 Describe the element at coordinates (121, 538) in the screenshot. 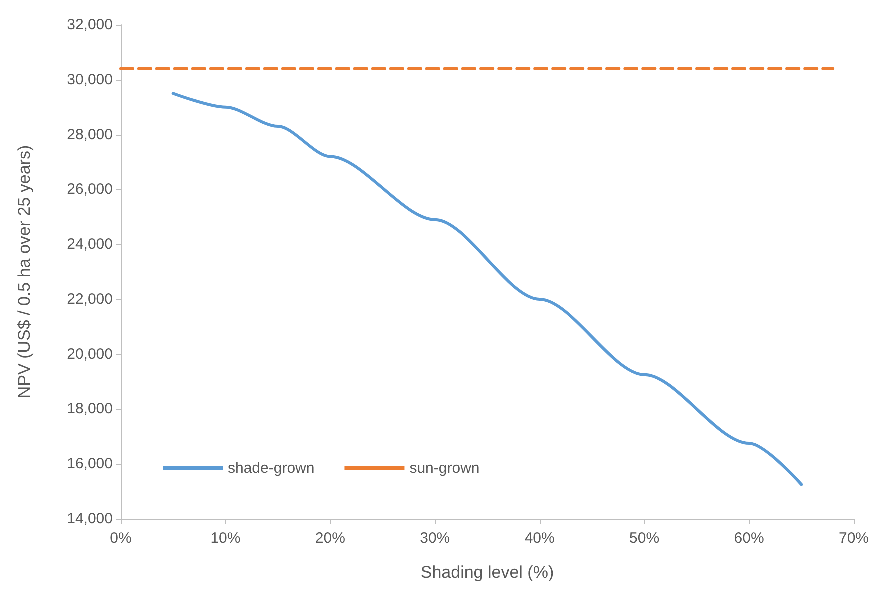

I see `x-tick-label: 0%` at that location.